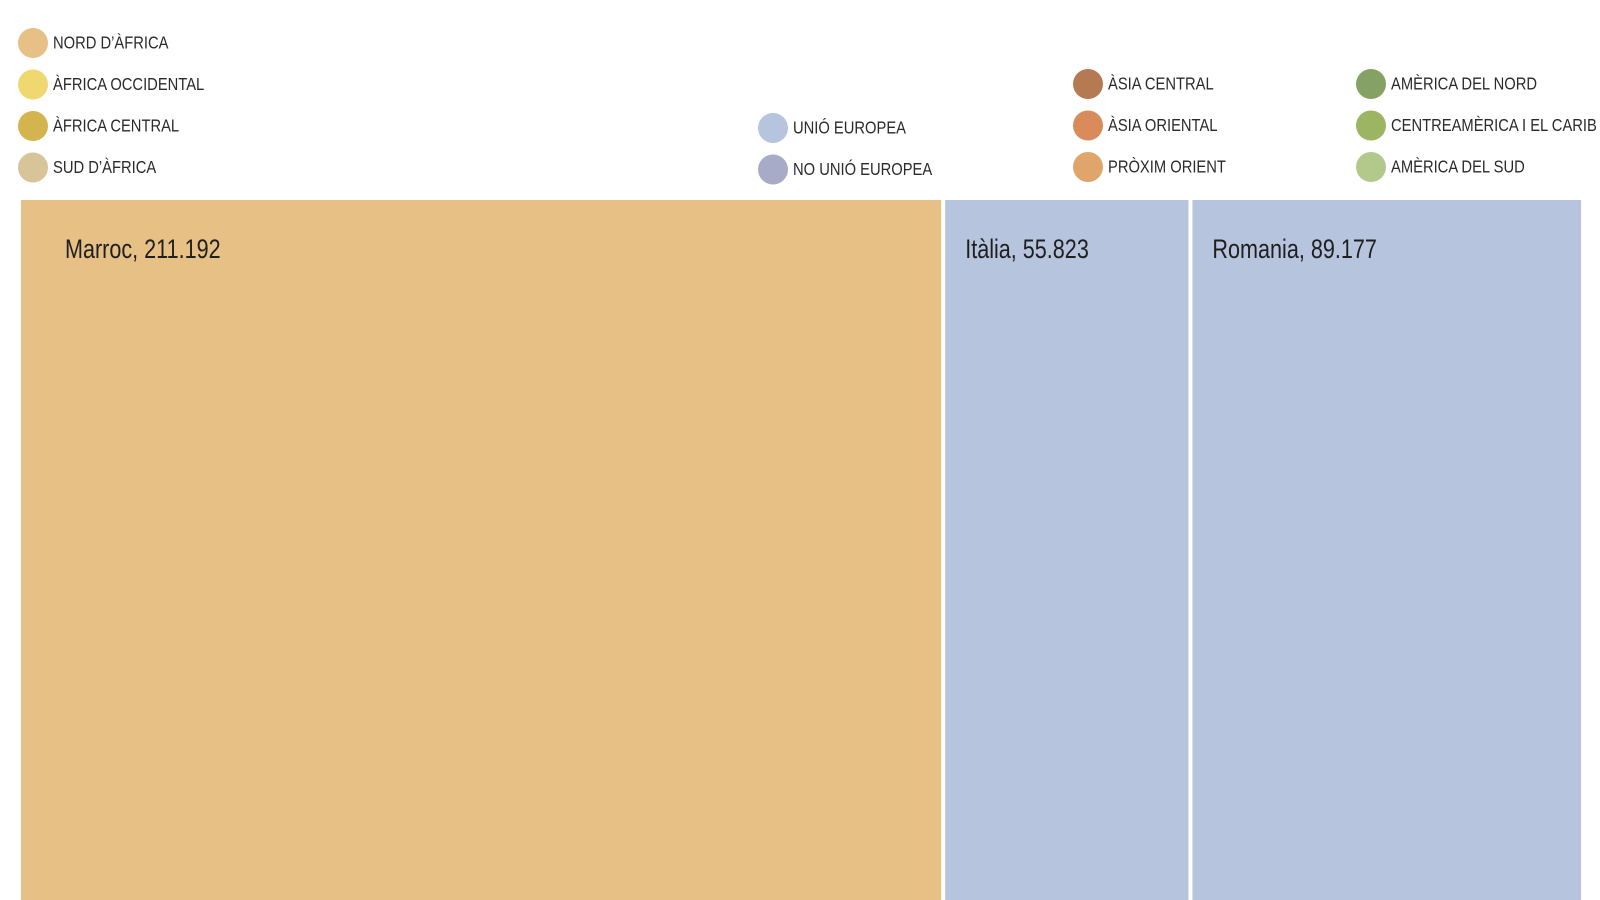  What do you see at coordinates (862, 169) in the screenshot?
I see `legend-label: NO UNIÓ EUROPEA` at bounding box center [862, 169].